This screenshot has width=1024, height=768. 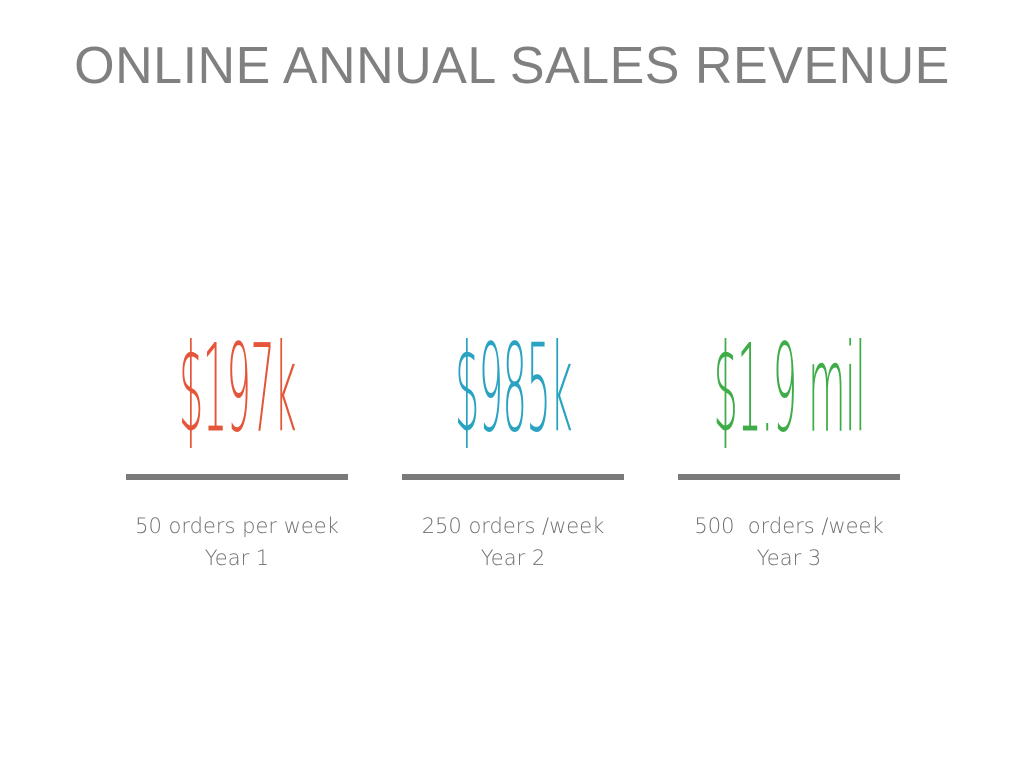 I want to click on revenue-value-text: $197k, so click(x=237, y=388).